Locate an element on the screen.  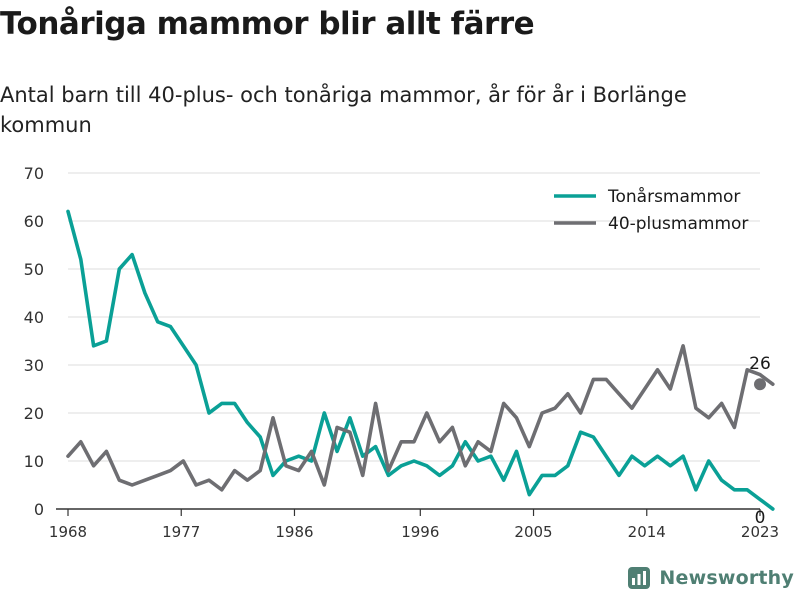
y-tick-label: 60 is located at coordinates (34, 221).